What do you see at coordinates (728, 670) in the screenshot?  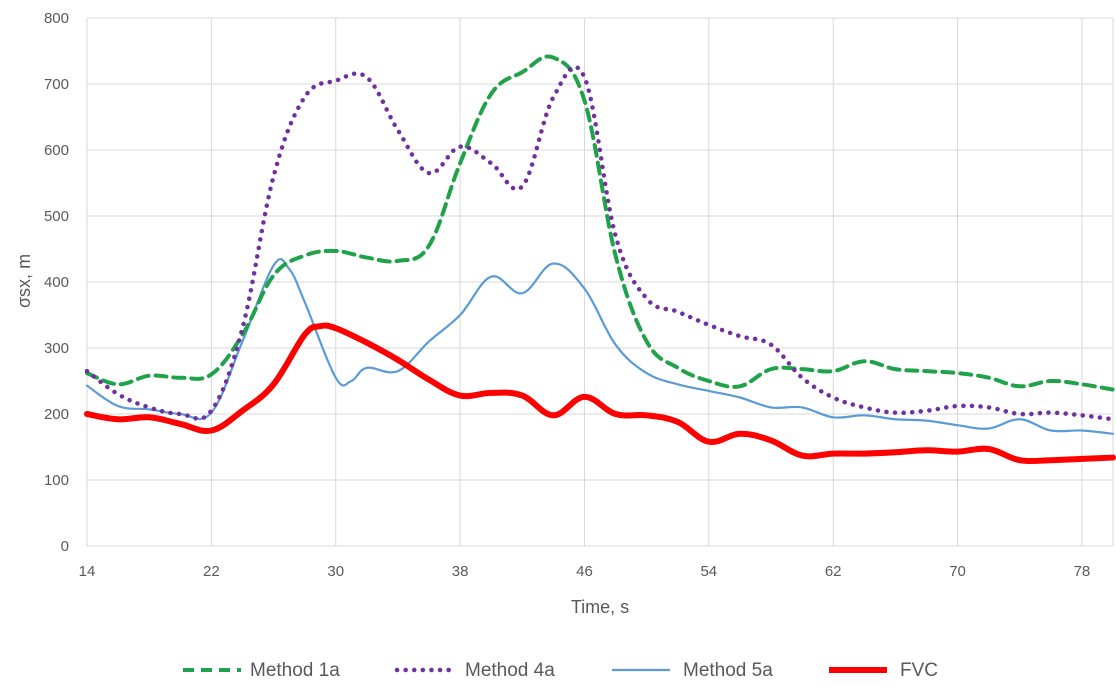 I see `legend-label: Method 5a` at bounding box center [728, 670].